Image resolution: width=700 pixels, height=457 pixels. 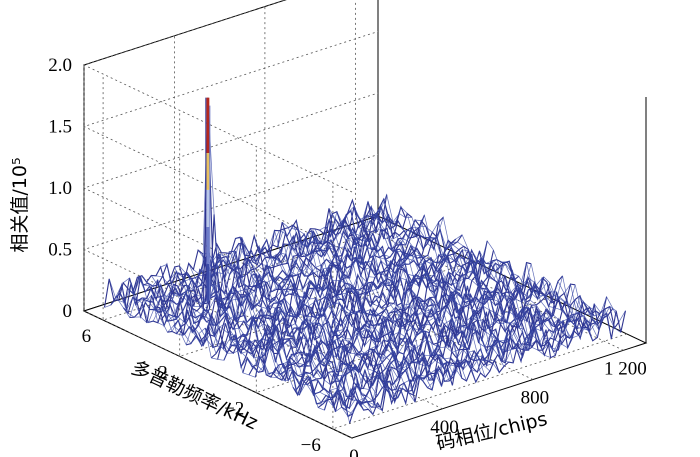 I want to click on x-tick-label: 1 200, so click(x=625, y=368).